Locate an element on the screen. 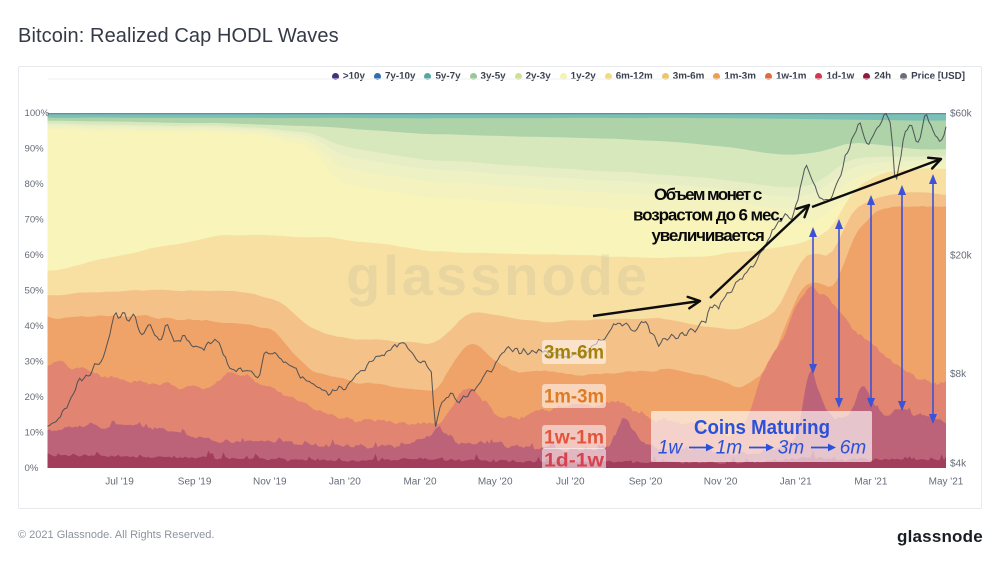 The width and height of the screenshot is (1000, 563). svg-text: 100% is located at coordinates (37, 113).